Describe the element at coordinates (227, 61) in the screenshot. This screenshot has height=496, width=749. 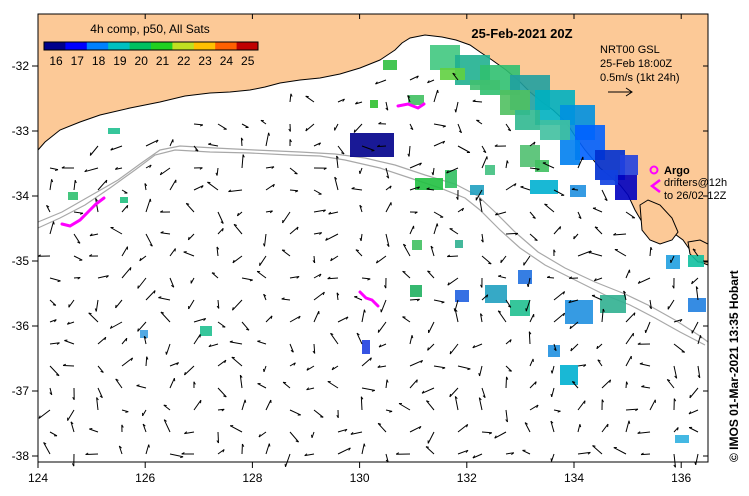
I see `colorbar-tick-label: 24` at that location.